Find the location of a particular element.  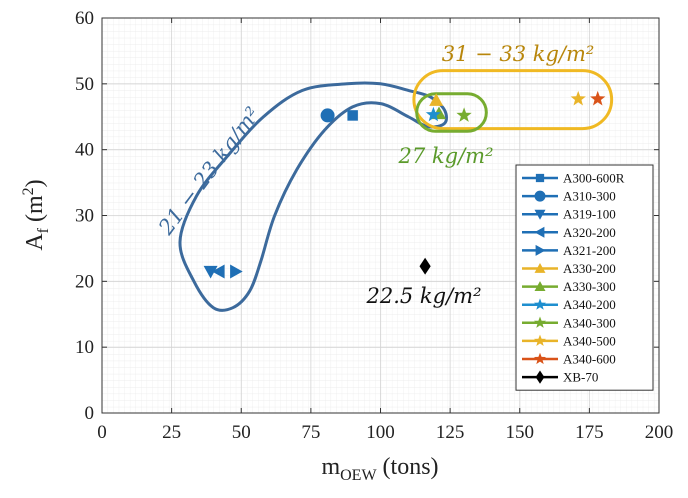

legend-label: A340-200 is located at coordinates (589, 304).